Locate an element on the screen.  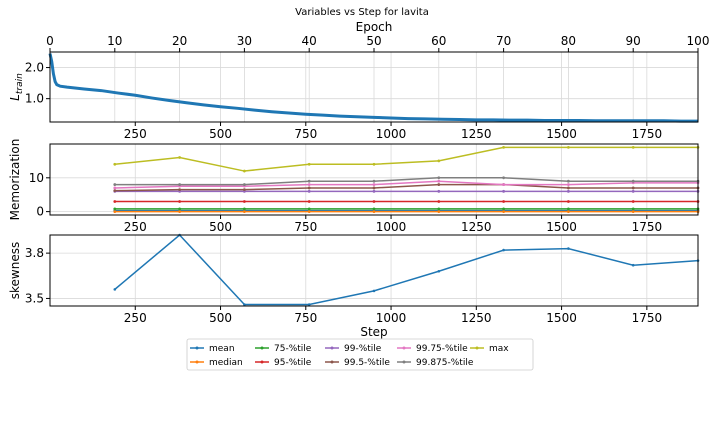
epoch-tick-label: 100 is located at coordinates (698, 41).